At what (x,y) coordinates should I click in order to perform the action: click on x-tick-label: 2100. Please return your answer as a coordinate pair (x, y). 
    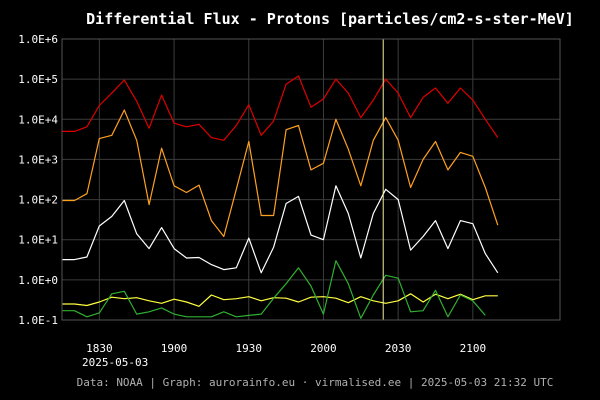
    Looking at the image, I should click on (473, 348).